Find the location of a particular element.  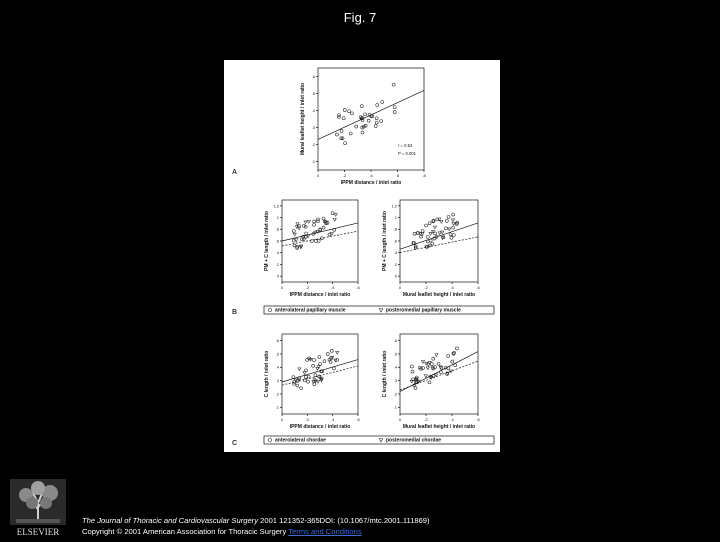

panelA-ytick-label: .3 is located at coordinates (314, 127).